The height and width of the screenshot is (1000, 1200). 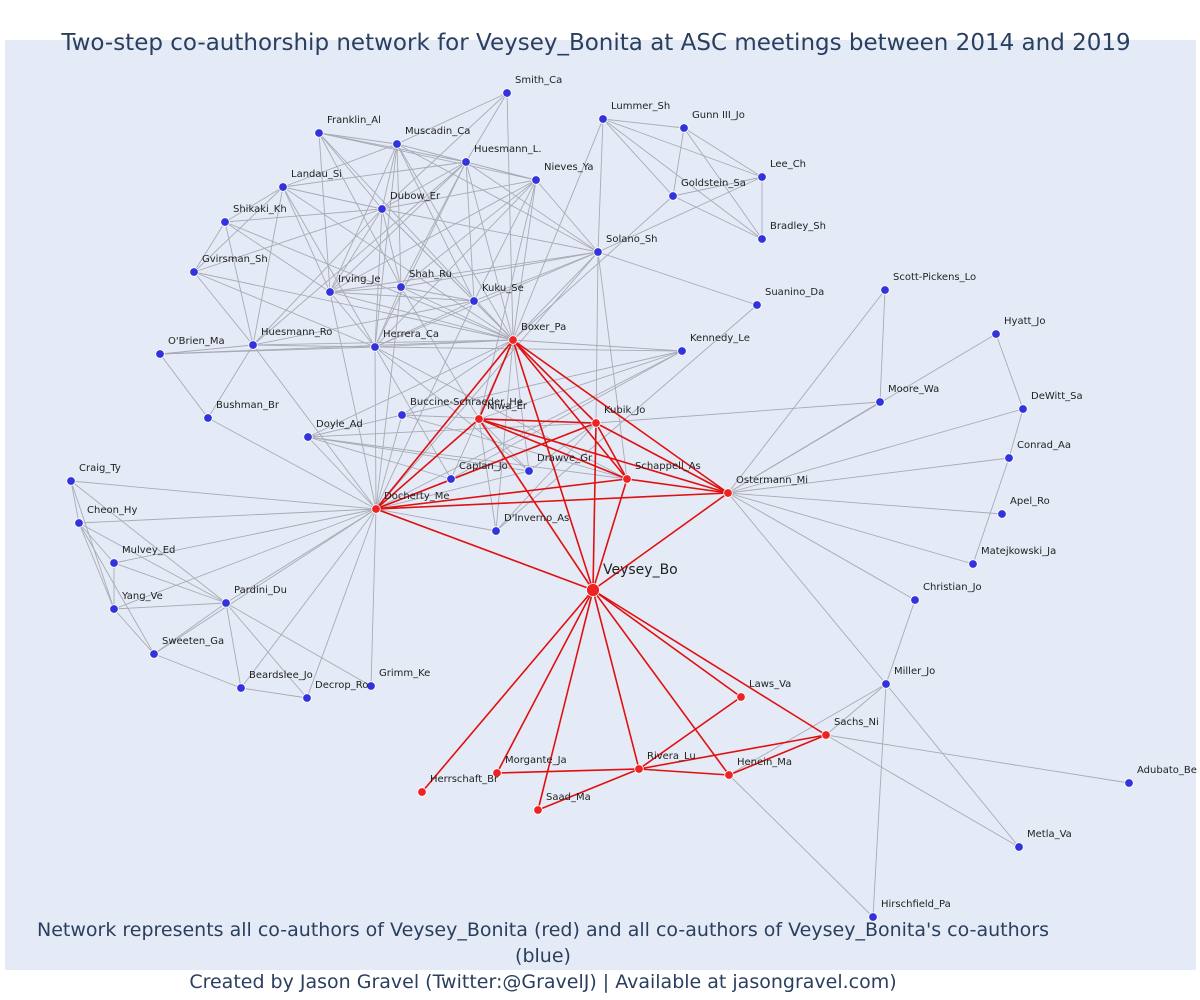 What do you see at coordinates (106, 516) in the screenshot?
I see `node-cheon-hy: Cheon_Hy` at bounding box center [106, 516].